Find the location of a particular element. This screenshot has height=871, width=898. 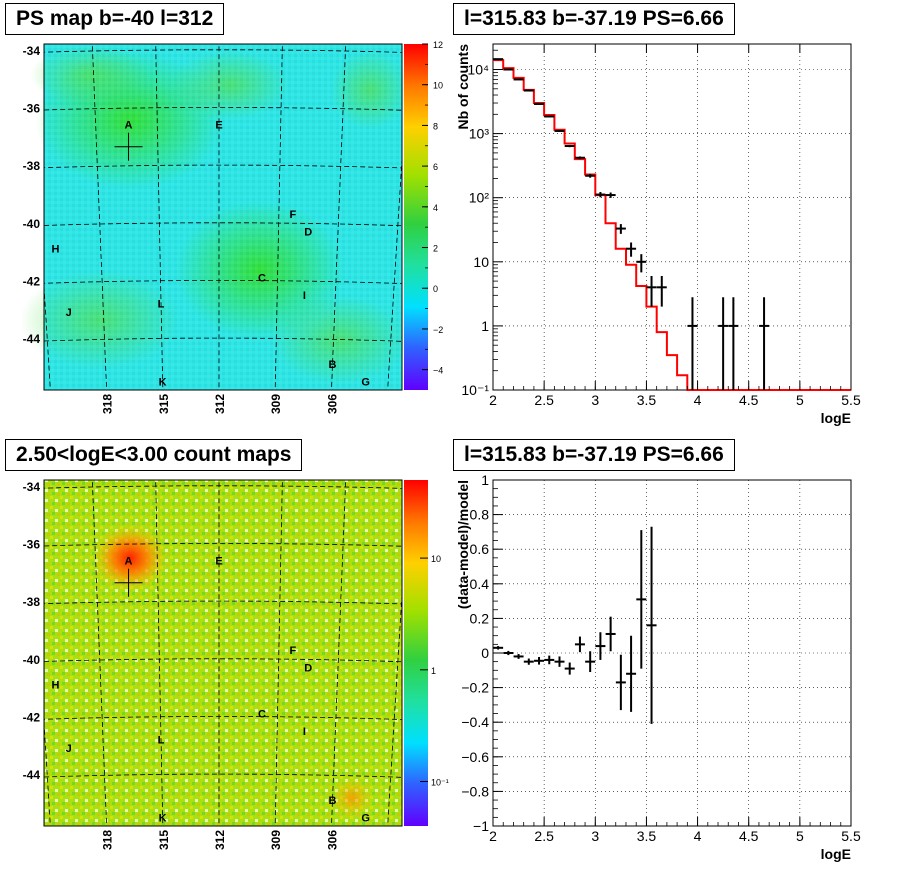

y-tick-label: 1 is located at coordinates (485, 326).